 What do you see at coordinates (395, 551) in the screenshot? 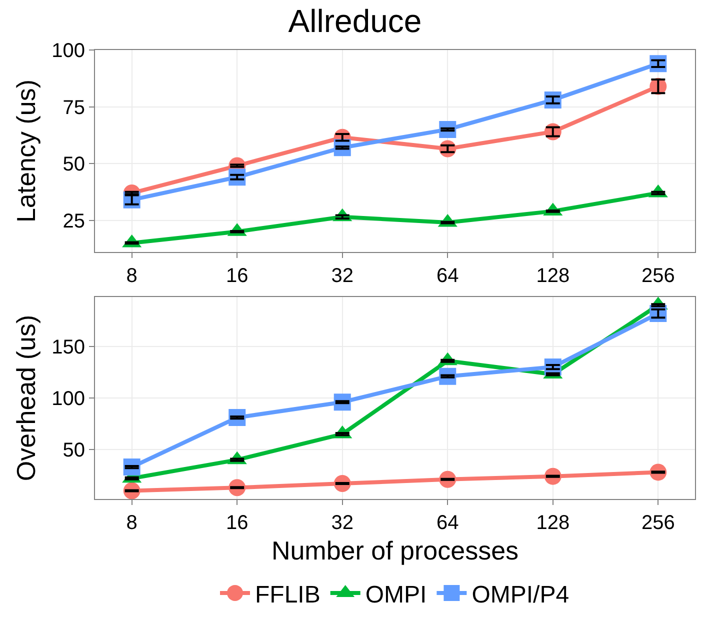
I see `x-axis-title: Number of processes` at bounding box center [395, 551].